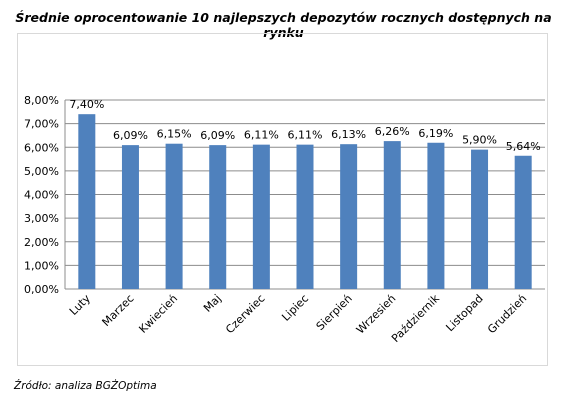 Image resolution: width=567 pixels, height=414 pixels. Describe the element at coordinates (118, 310) in the screenshot. I see `x-tick-label: Marzec` at that location.